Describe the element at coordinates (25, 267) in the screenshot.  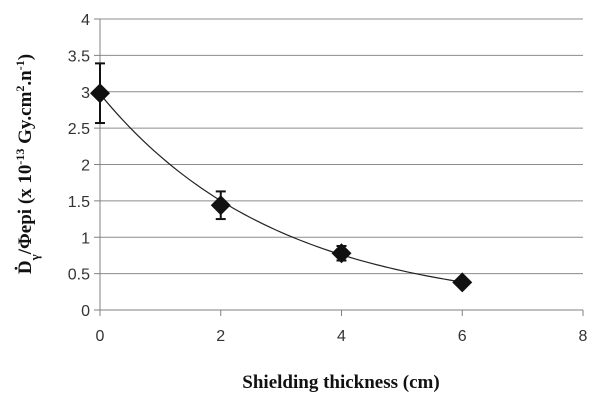
I see `y-axis-title-prefix: Ḋ` at that location.